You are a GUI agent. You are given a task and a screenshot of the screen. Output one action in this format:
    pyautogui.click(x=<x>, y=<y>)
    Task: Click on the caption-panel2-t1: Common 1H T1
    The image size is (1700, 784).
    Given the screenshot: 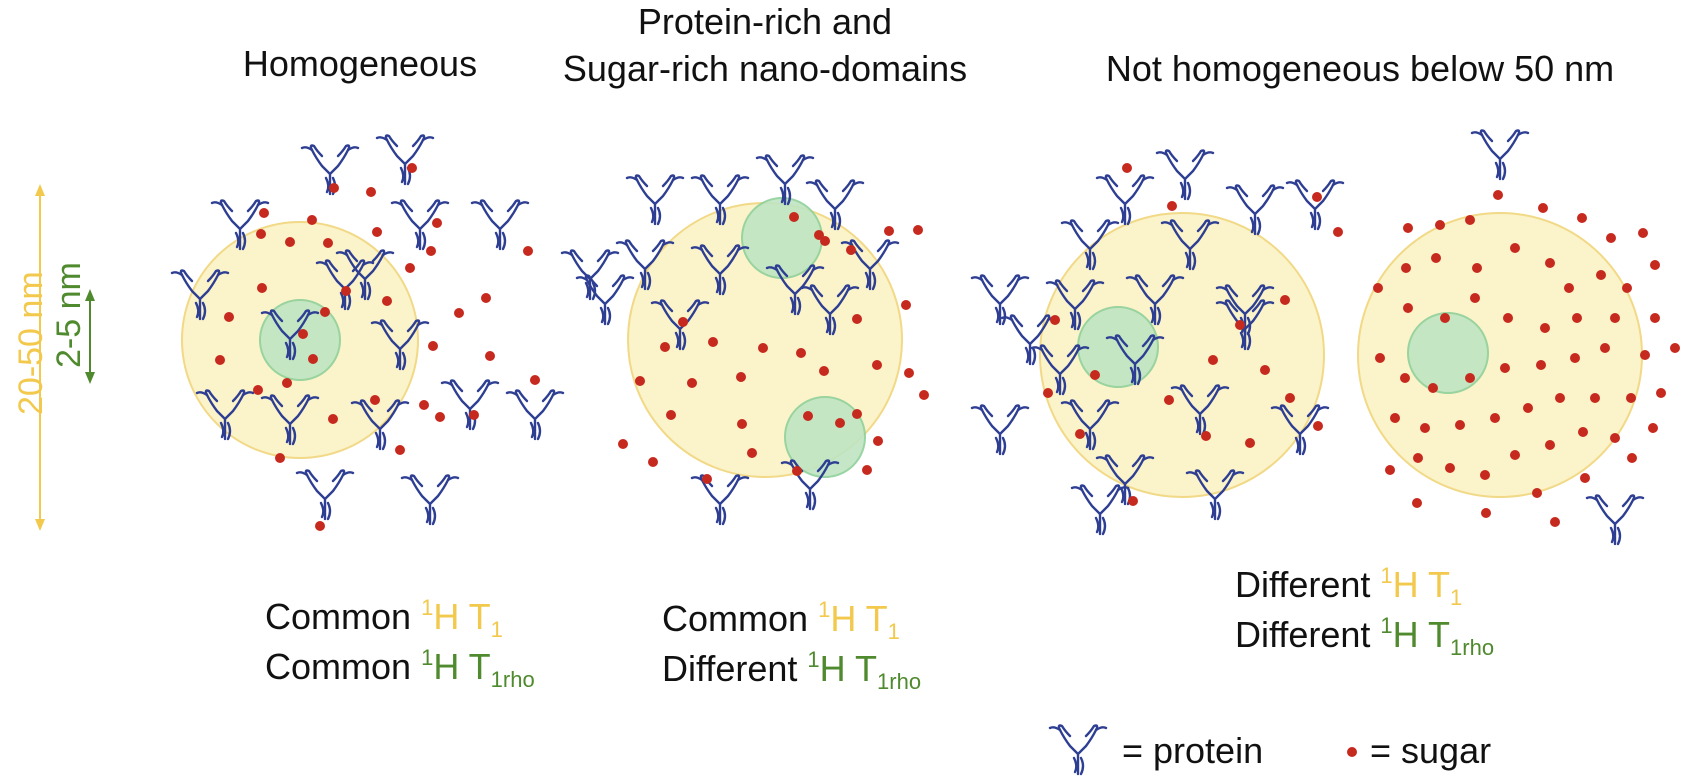 What is the action you would take?
    pyautogui.click(x=781, y=619)
    